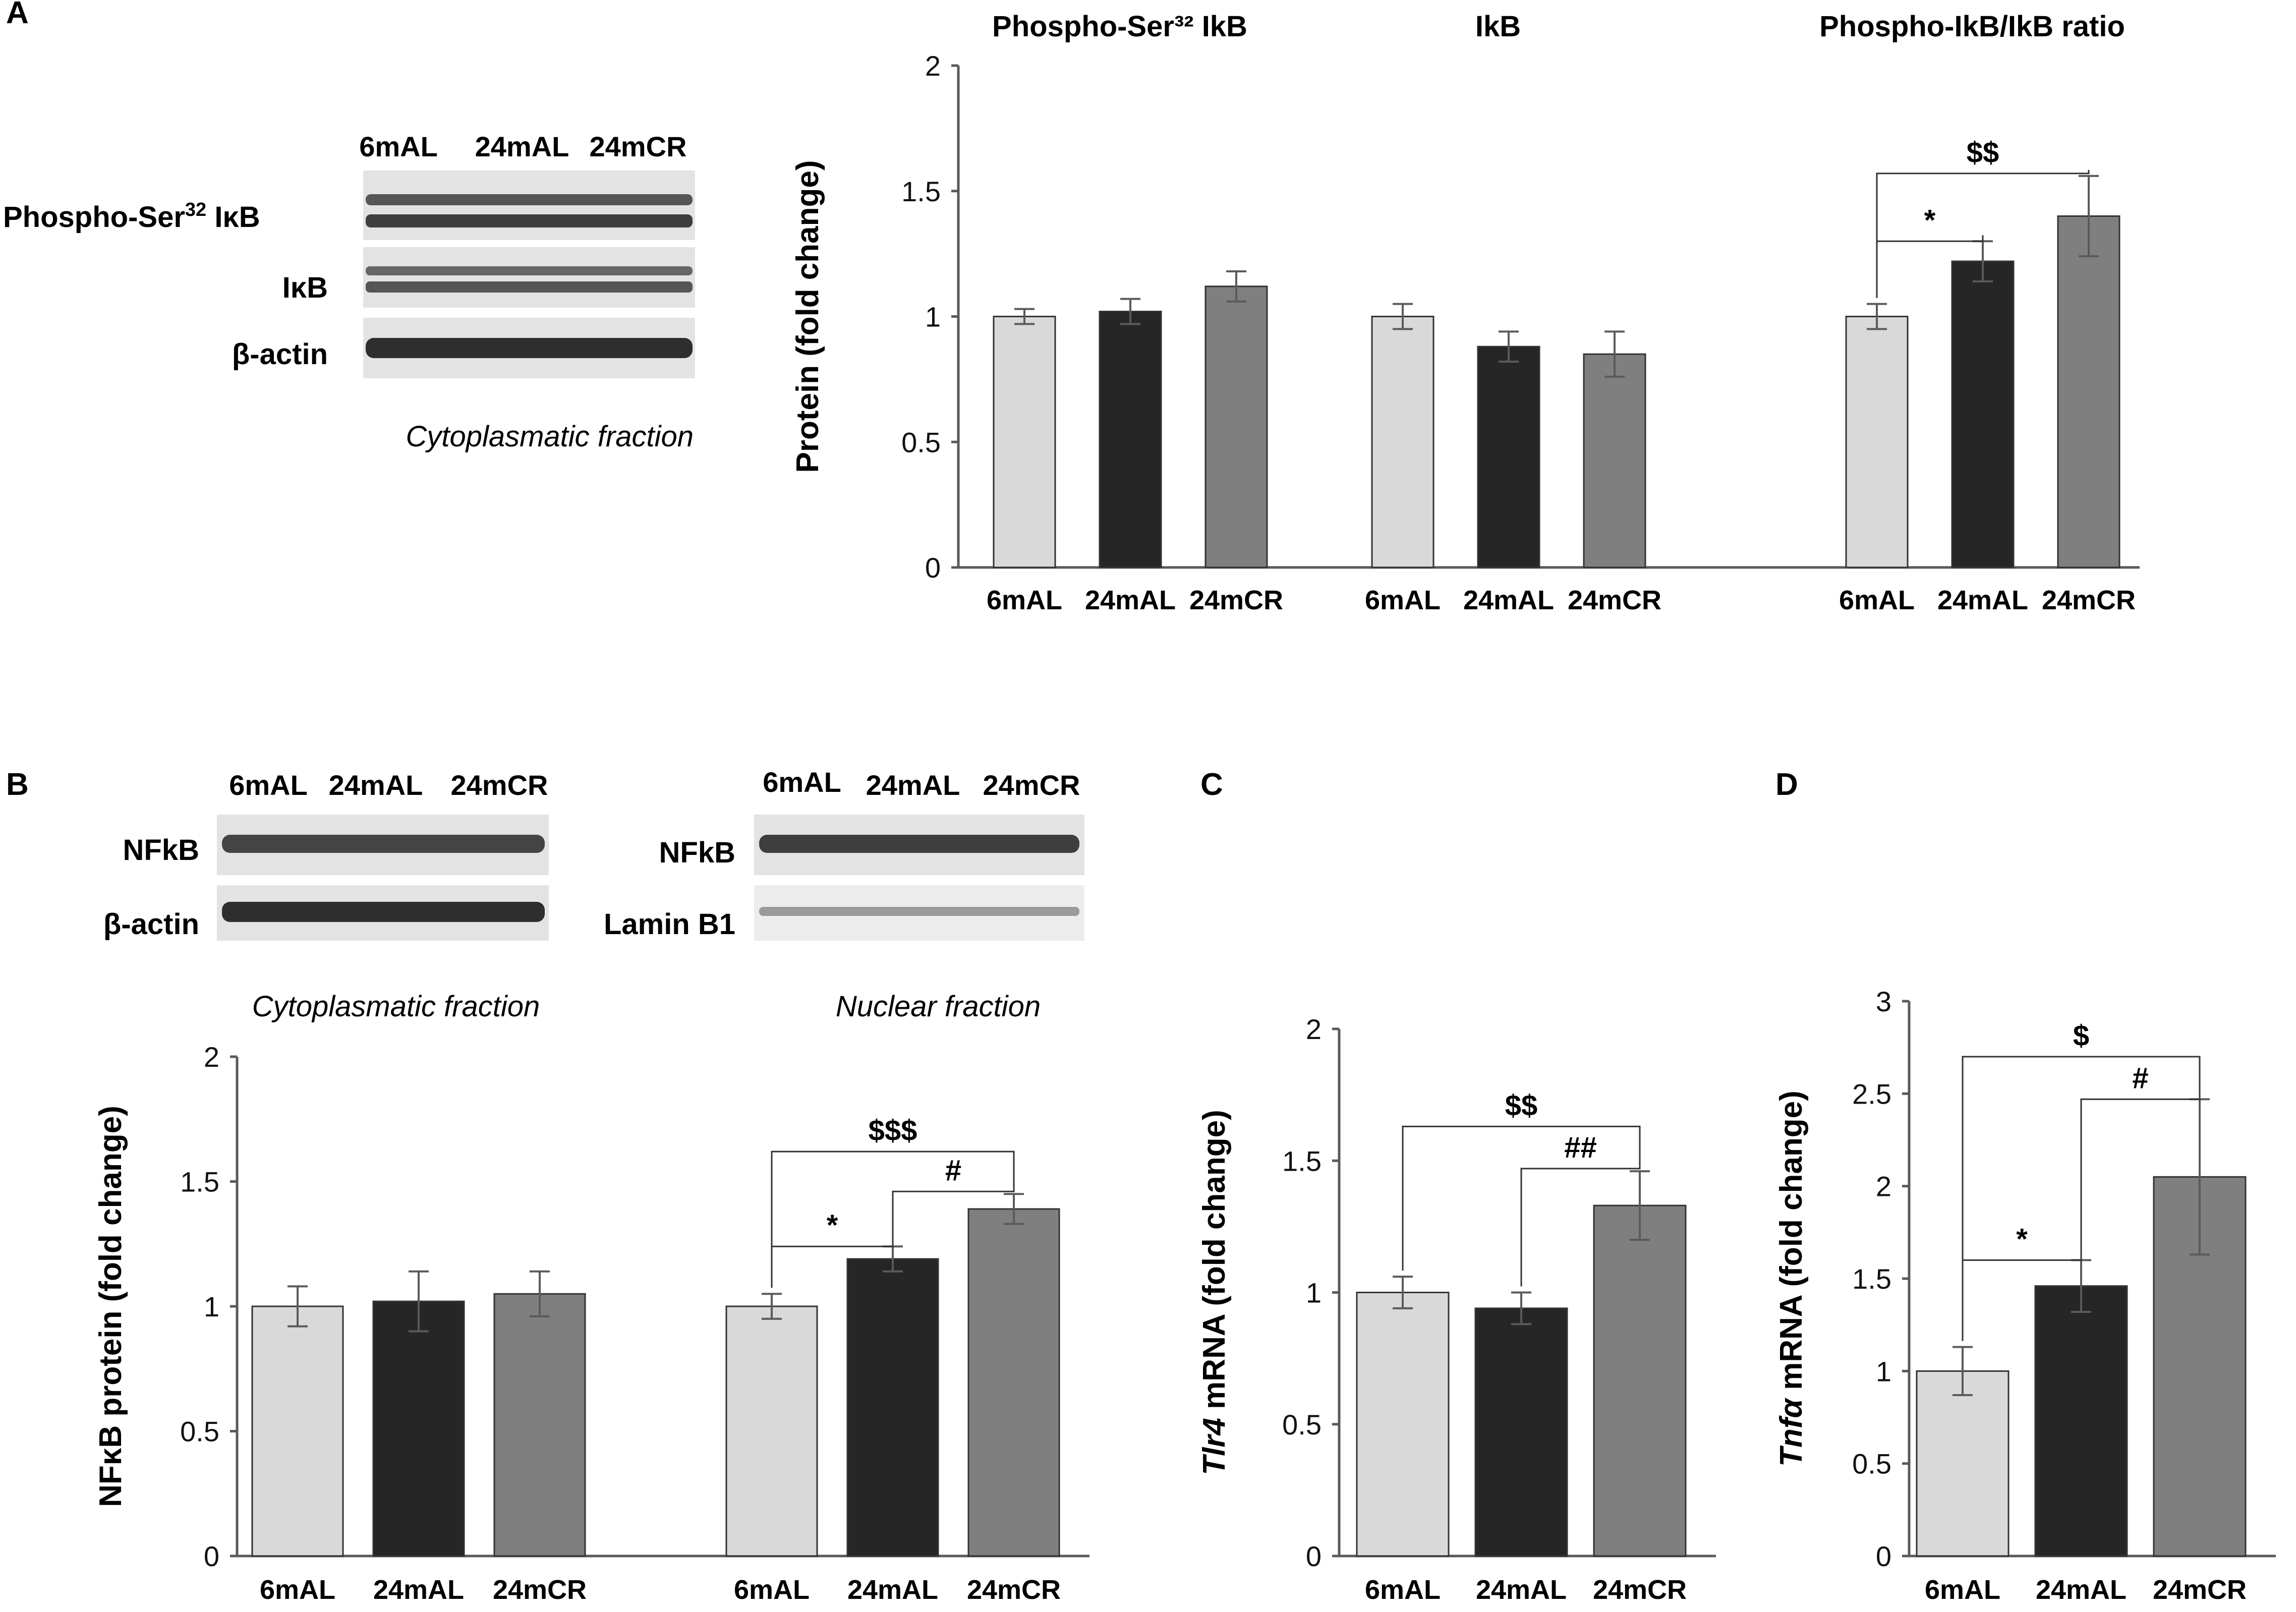 Image resolution: width=2296 pixels, height=1612 pixels. Describe the element at coordinates (2081, 1035) in the screenshot. I see `significance-label: $` at that location.